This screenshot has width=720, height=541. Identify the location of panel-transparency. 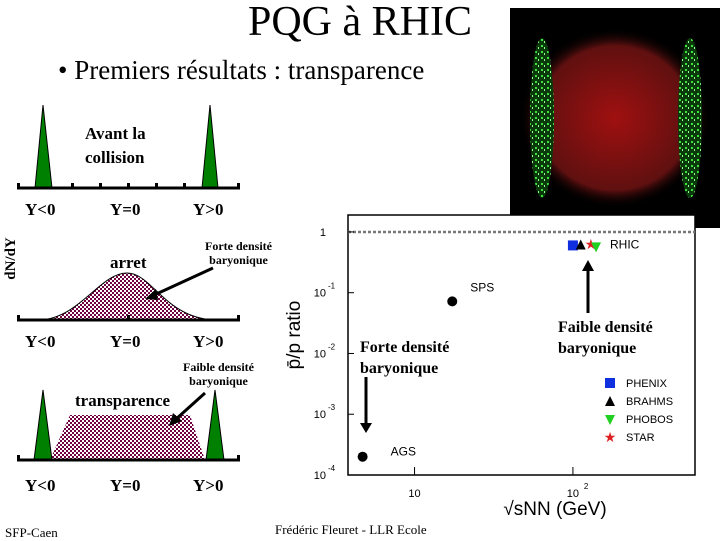
(128, 425).